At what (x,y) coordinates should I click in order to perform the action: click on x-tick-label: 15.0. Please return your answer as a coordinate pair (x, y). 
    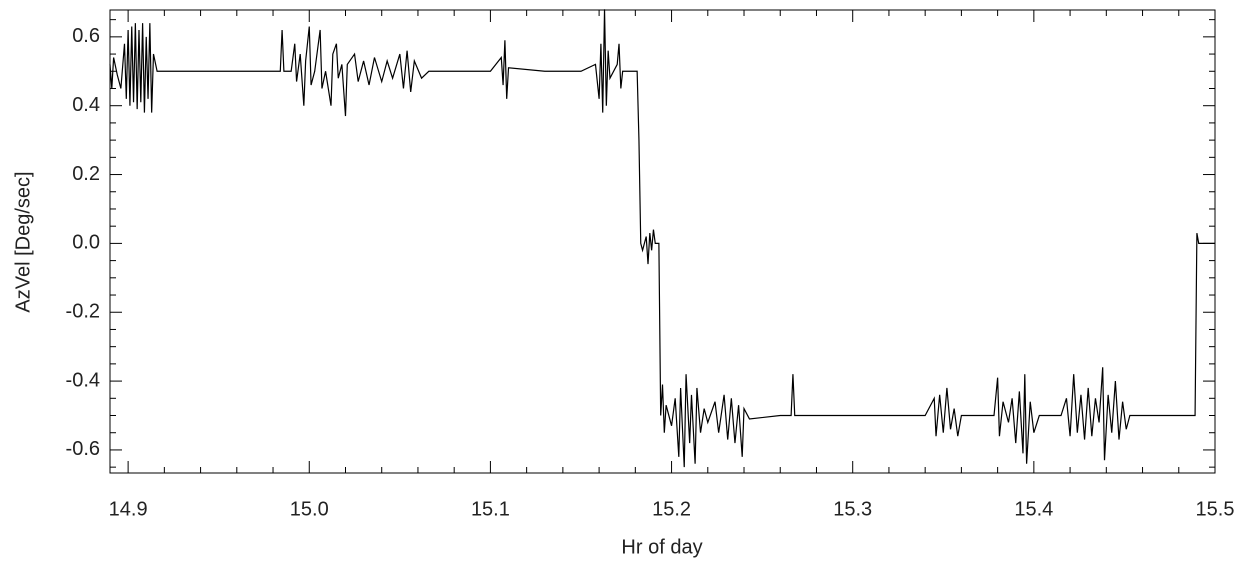
    Looking at the image, I should click on (309, 509).